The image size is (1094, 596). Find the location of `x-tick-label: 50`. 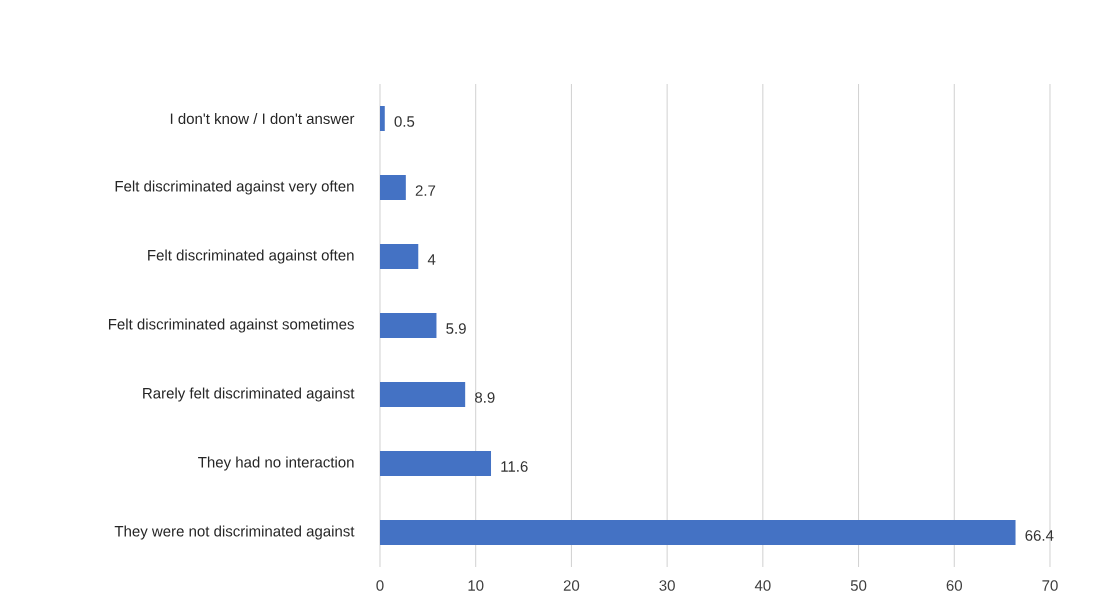

x-tick-label: 50 is located at coordinates (858, 585).